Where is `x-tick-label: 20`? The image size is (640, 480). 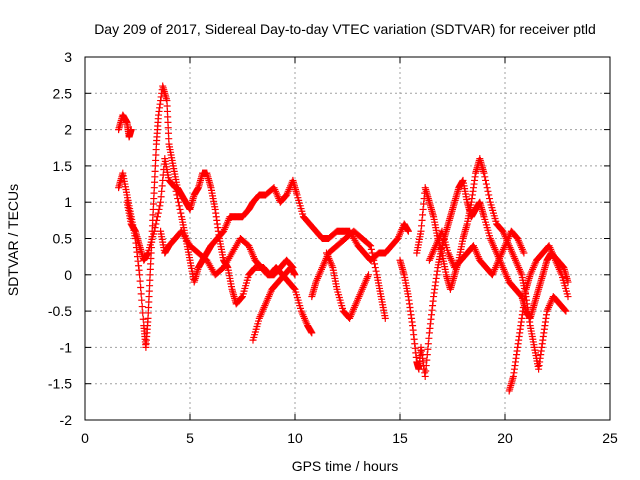 x-tick-label: 20 is located at coordinates (505, 438).